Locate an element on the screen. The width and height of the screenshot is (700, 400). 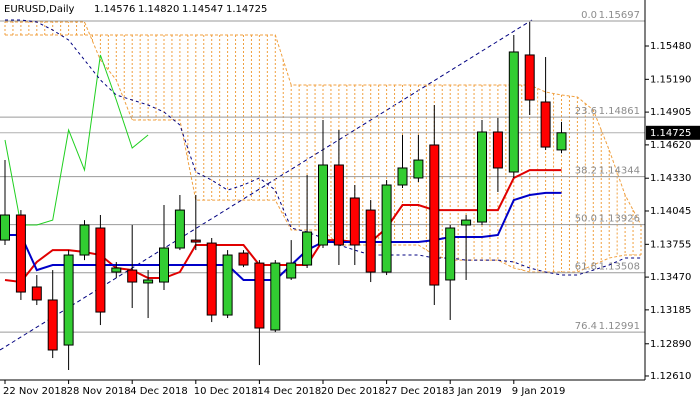
header-low: 1.14547 is located at coordinates (202, 9).